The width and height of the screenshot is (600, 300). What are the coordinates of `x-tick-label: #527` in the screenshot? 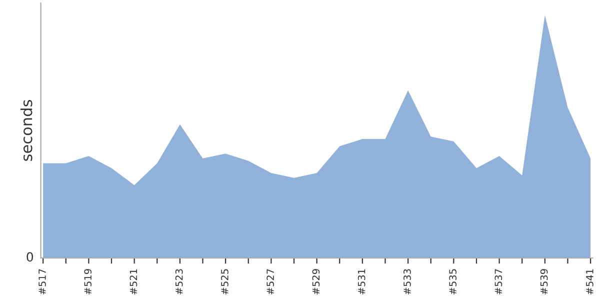 It's located at (270, 281).